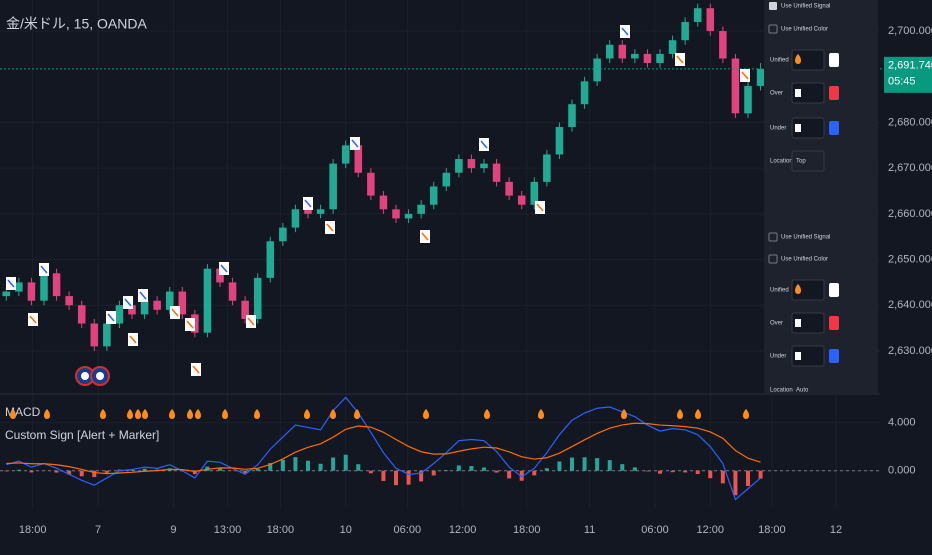  Describe the element at coordinates (776, 94) in the screenshot. I see `row-label: Over` at that location.